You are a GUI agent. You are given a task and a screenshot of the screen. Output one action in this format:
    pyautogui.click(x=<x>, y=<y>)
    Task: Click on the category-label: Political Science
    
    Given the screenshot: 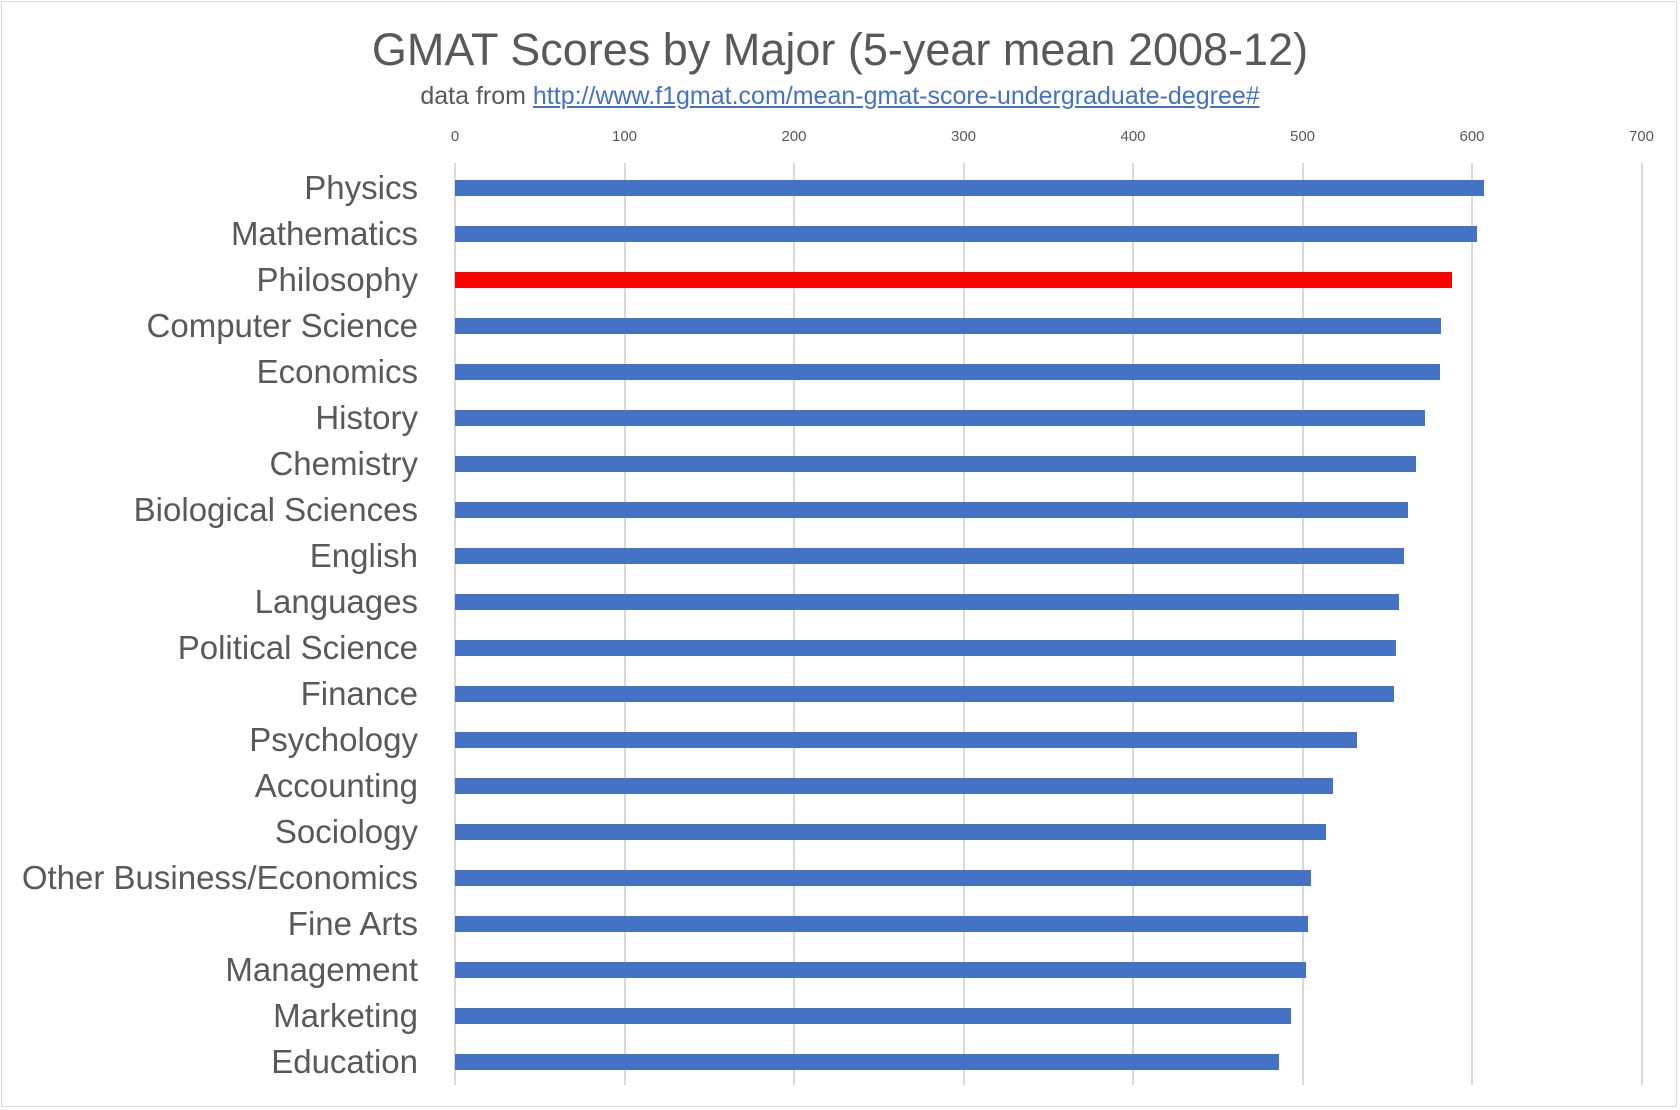 What is the action you would take?
    pyautogui.click(x=297, y=647)
    